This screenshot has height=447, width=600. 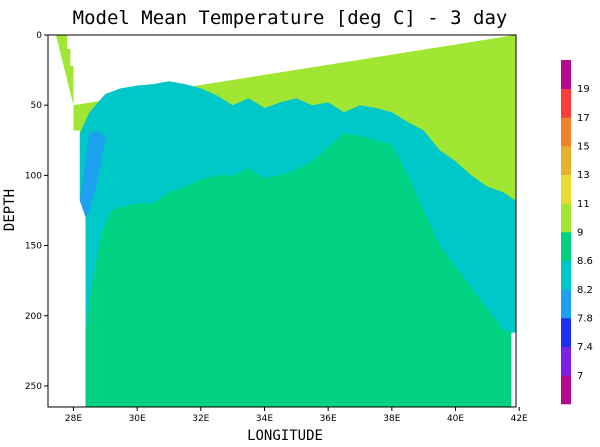 What do you see at coordinates (391, 419) in the screenshot?
I see `x-tick-label: 38E` at bounding box center [391, 419].